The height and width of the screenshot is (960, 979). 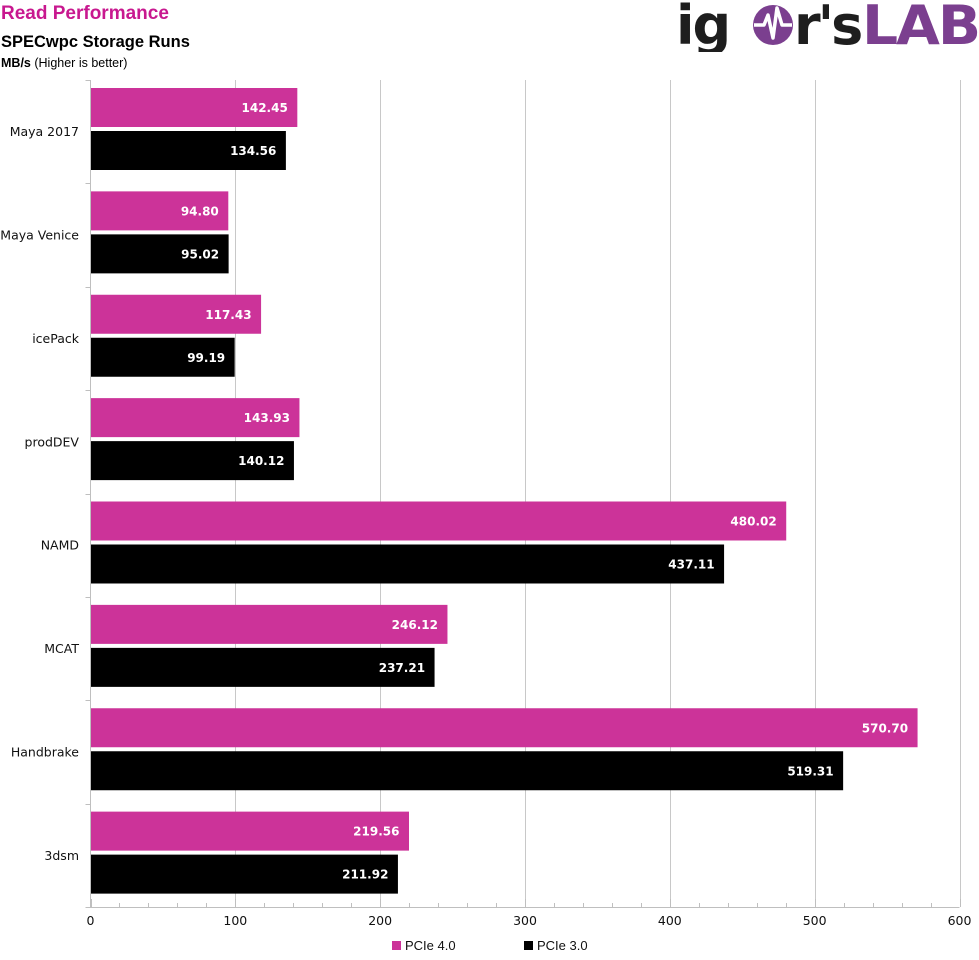 I want to click on bar-value-label: 211.92, so click(x=365, y=875).